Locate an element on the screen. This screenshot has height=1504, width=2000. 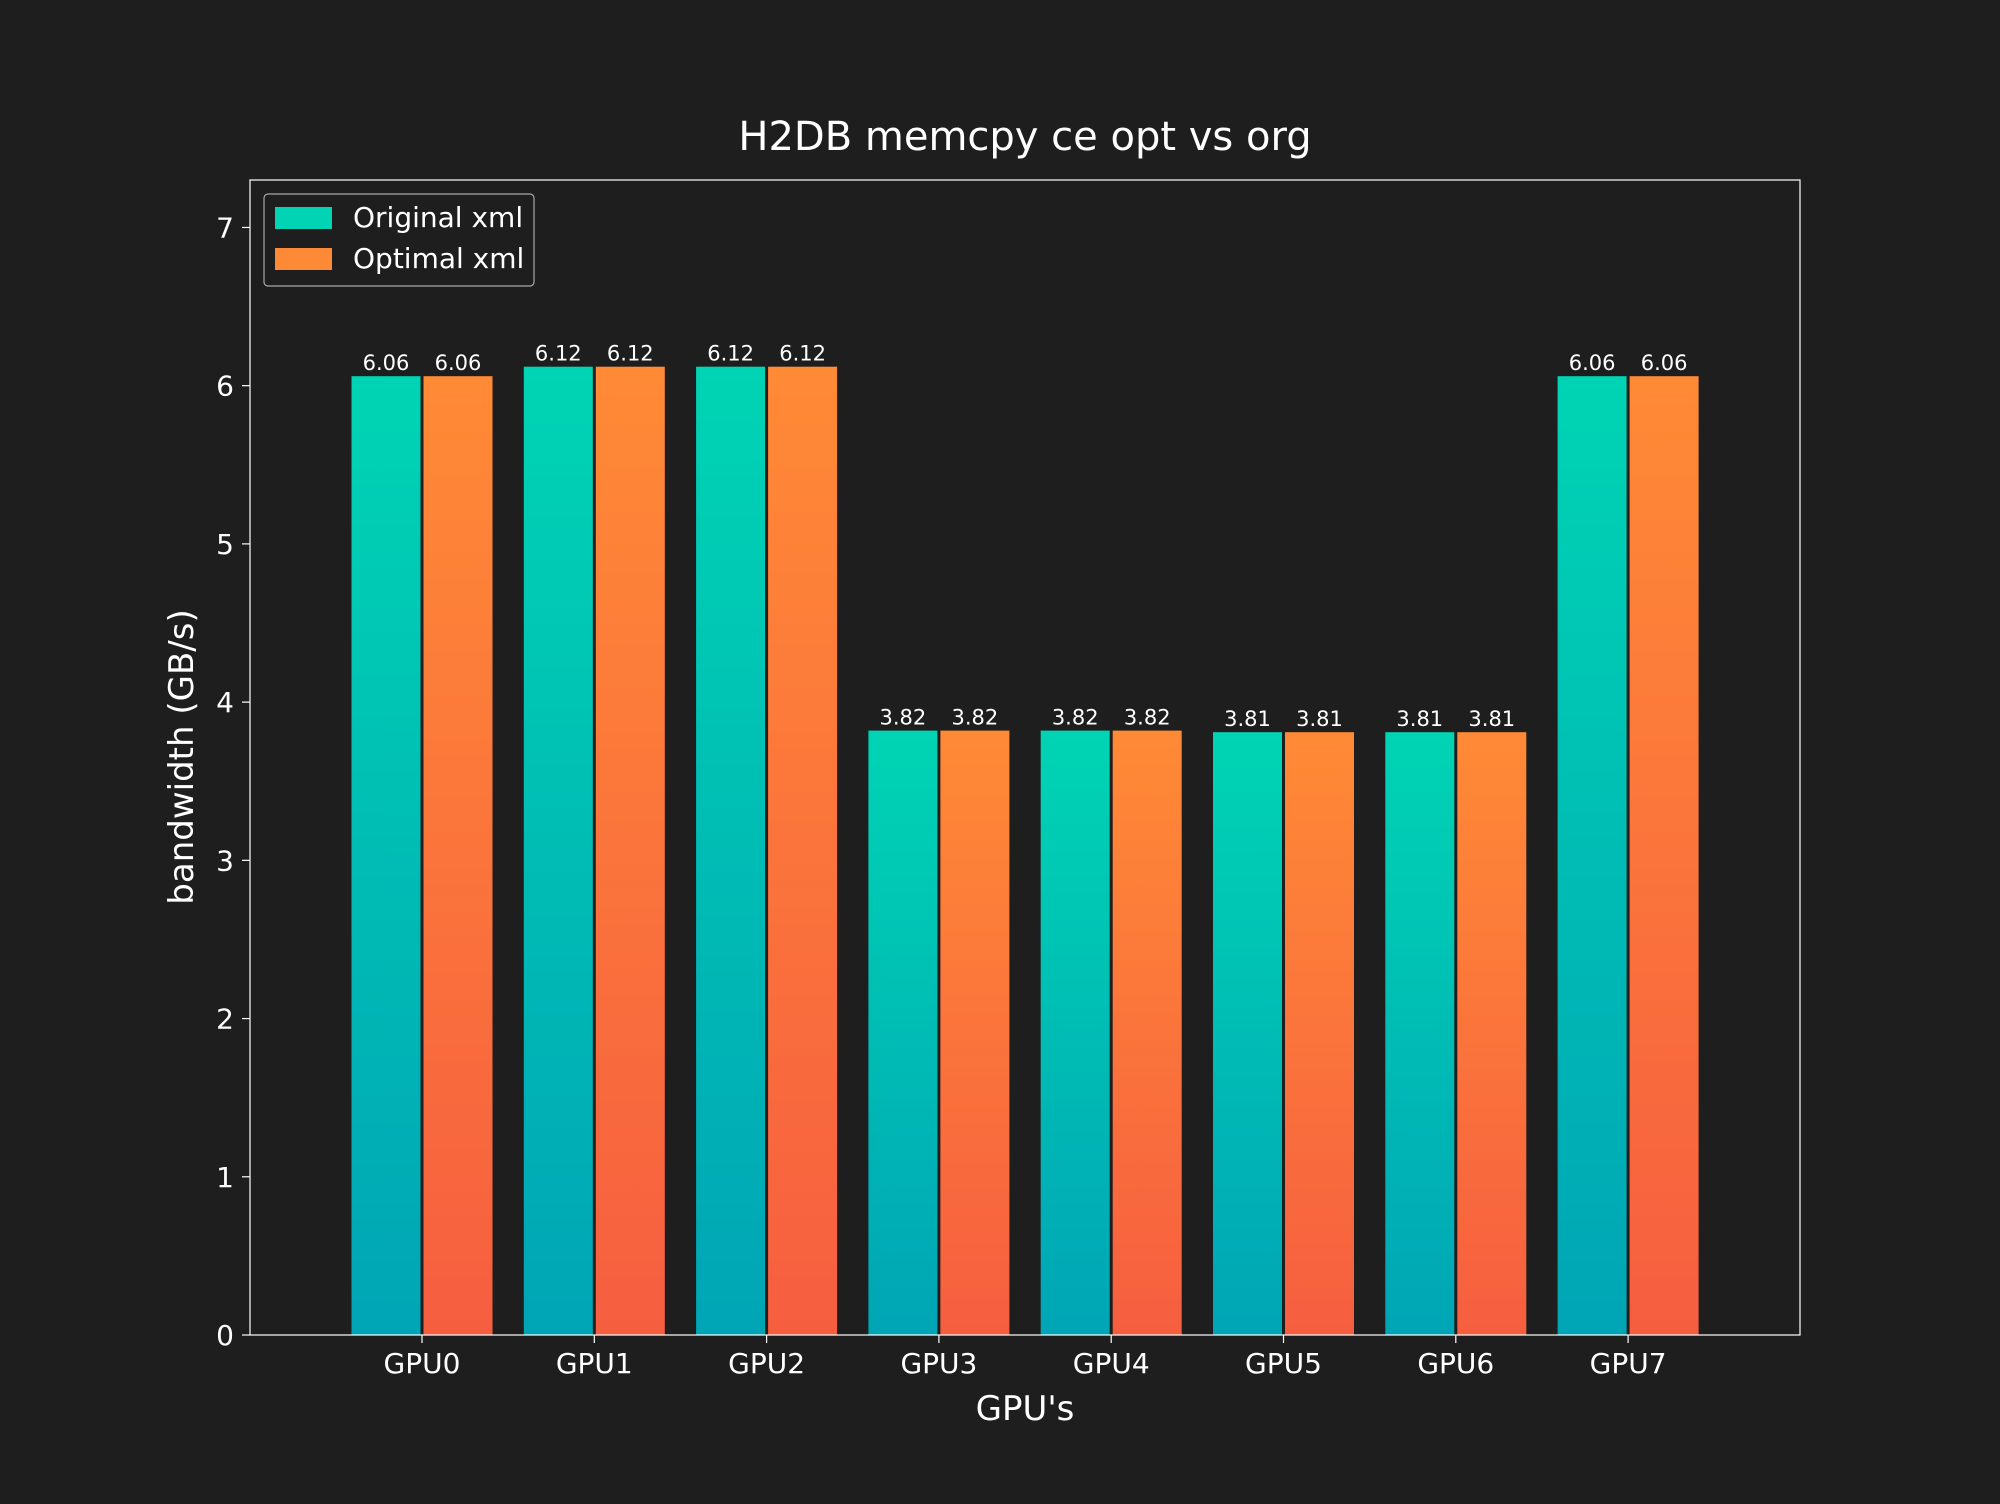
bar-original-xml-gpu6 is located at coordinates (1420, 1033).